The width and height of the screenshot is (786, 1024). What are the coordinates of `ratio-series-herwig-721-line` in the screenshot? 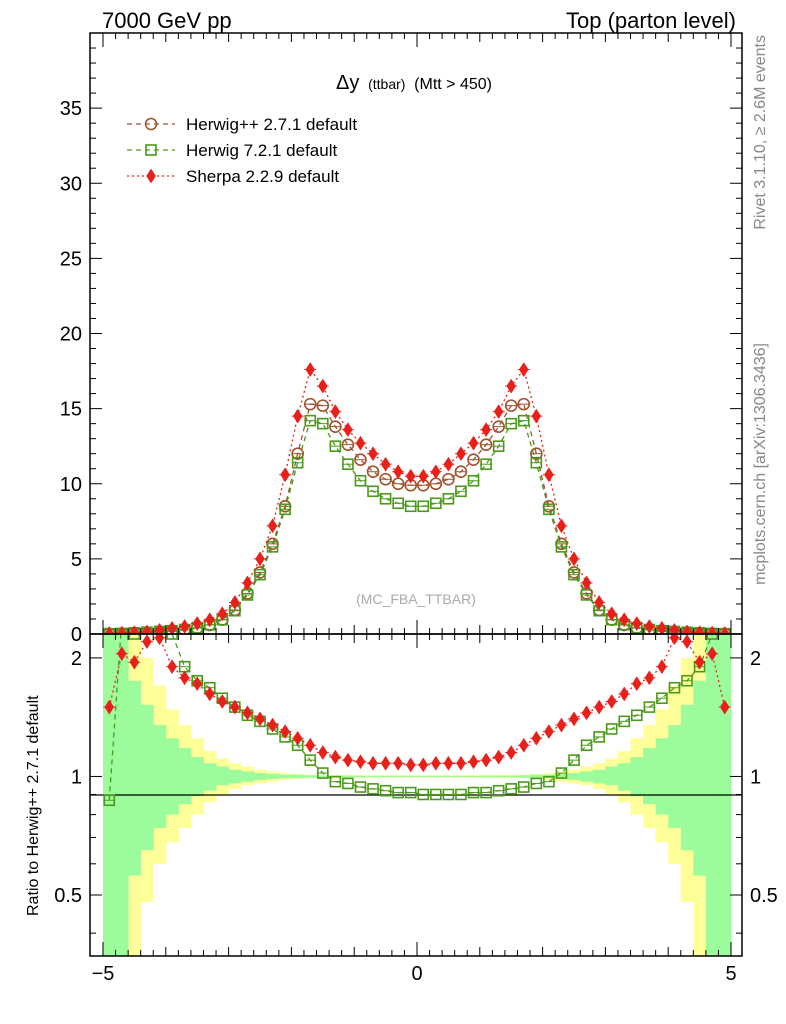 It's located at (411, 717).